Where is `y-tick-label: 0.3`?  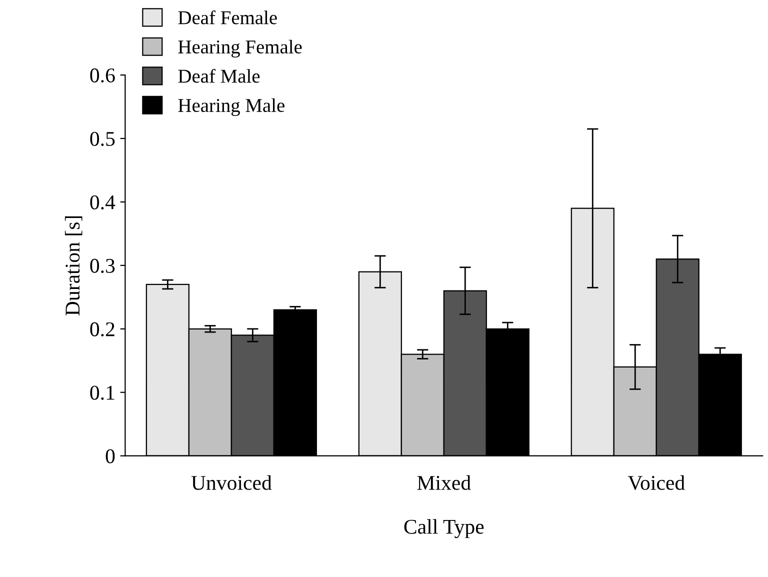 y-tick-label: 0.3 is located at coordinates (102, 265).